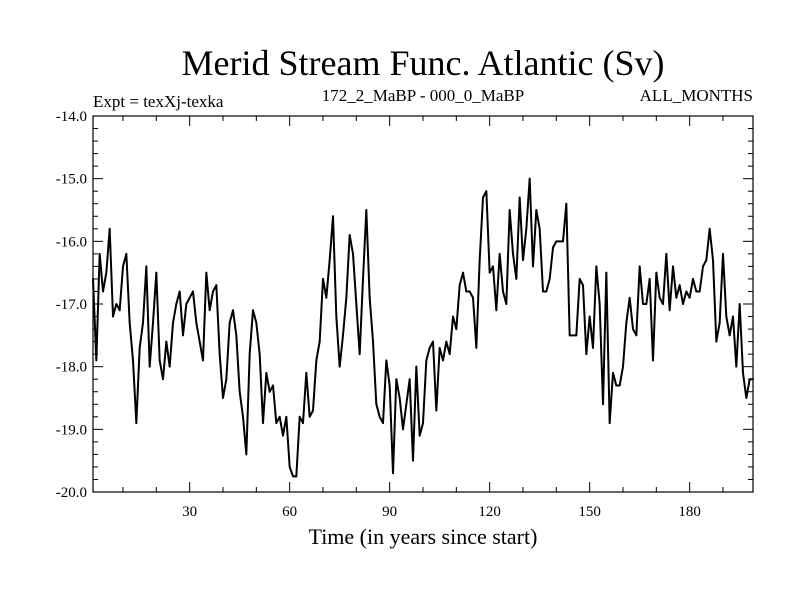  Describe the element at coordinates (71, 180) in the screenshot. I see `y-tick-label: -15.0` at that location.